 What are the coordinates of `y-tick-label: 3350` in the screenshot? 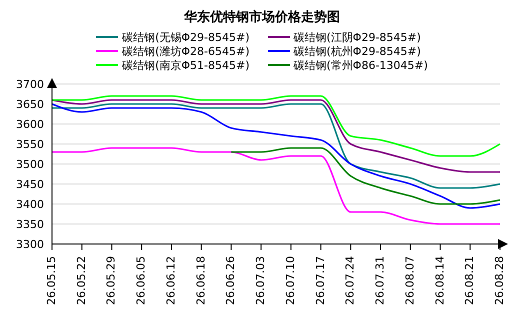 It's located at (30, 224).